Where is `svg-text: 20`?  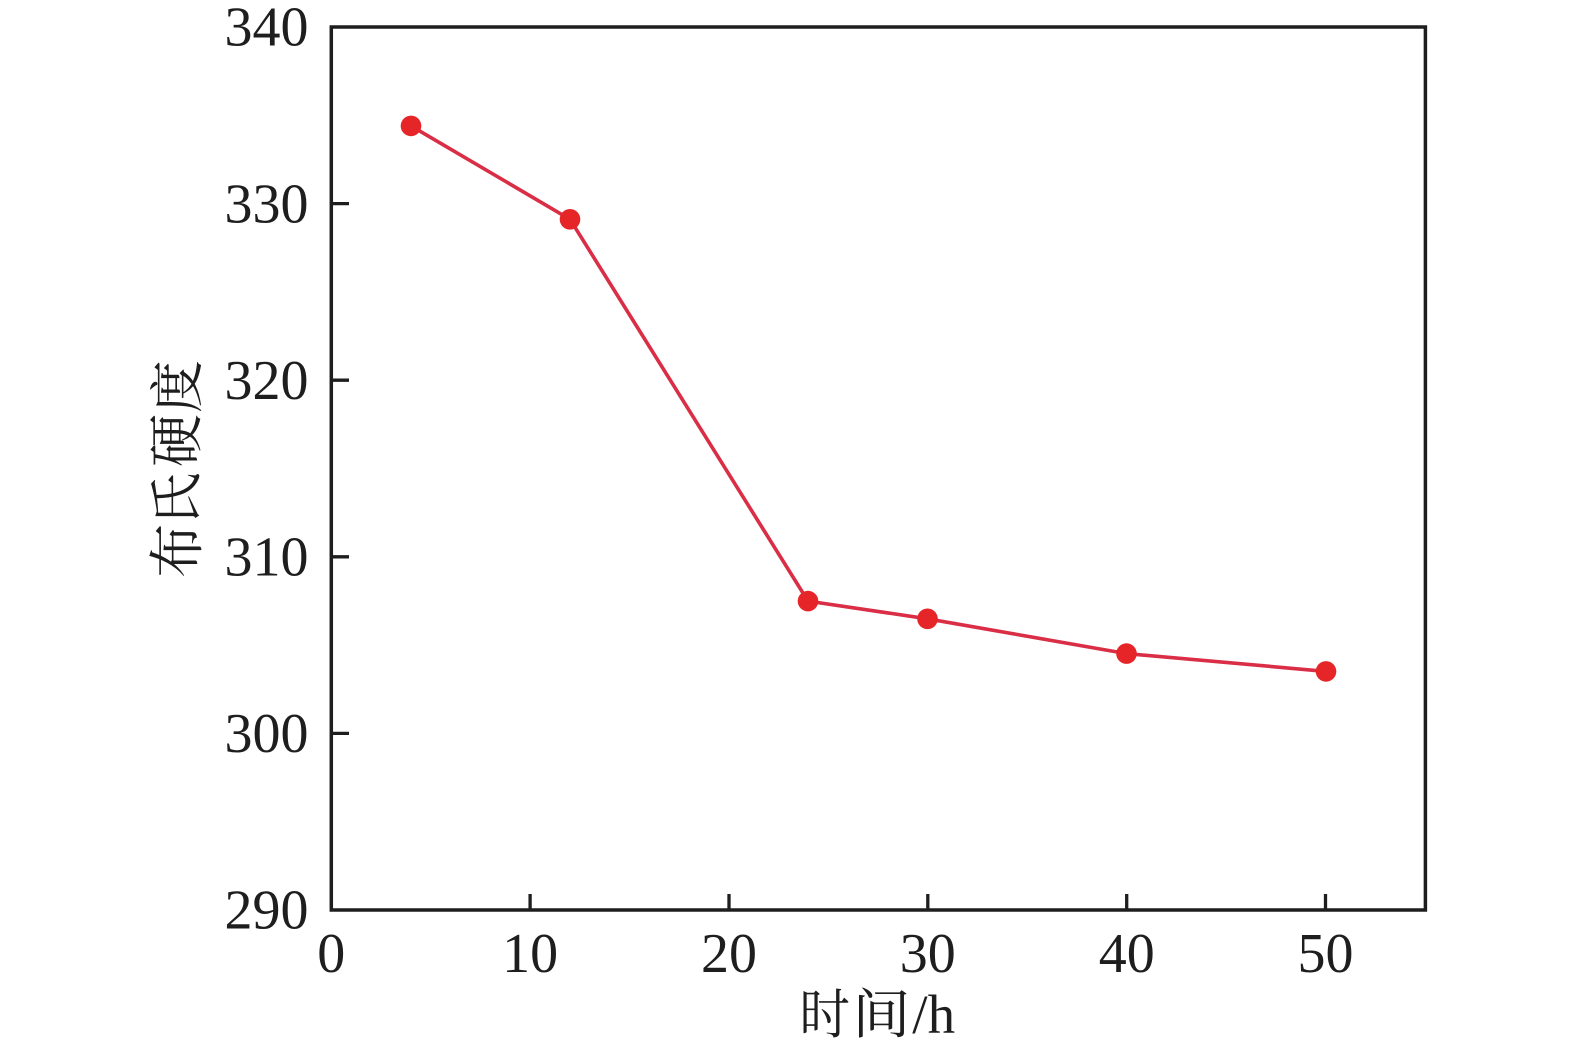
svg-text: 20 is located at coordinates (729, 954).